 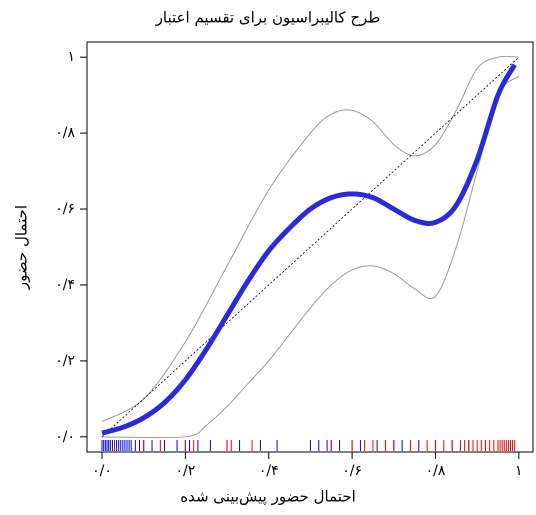 What do you see at coordinates (102, 471) in the screenshot?
I see `x-tick-label: ۰/۰` at bounding box center [102, 471].